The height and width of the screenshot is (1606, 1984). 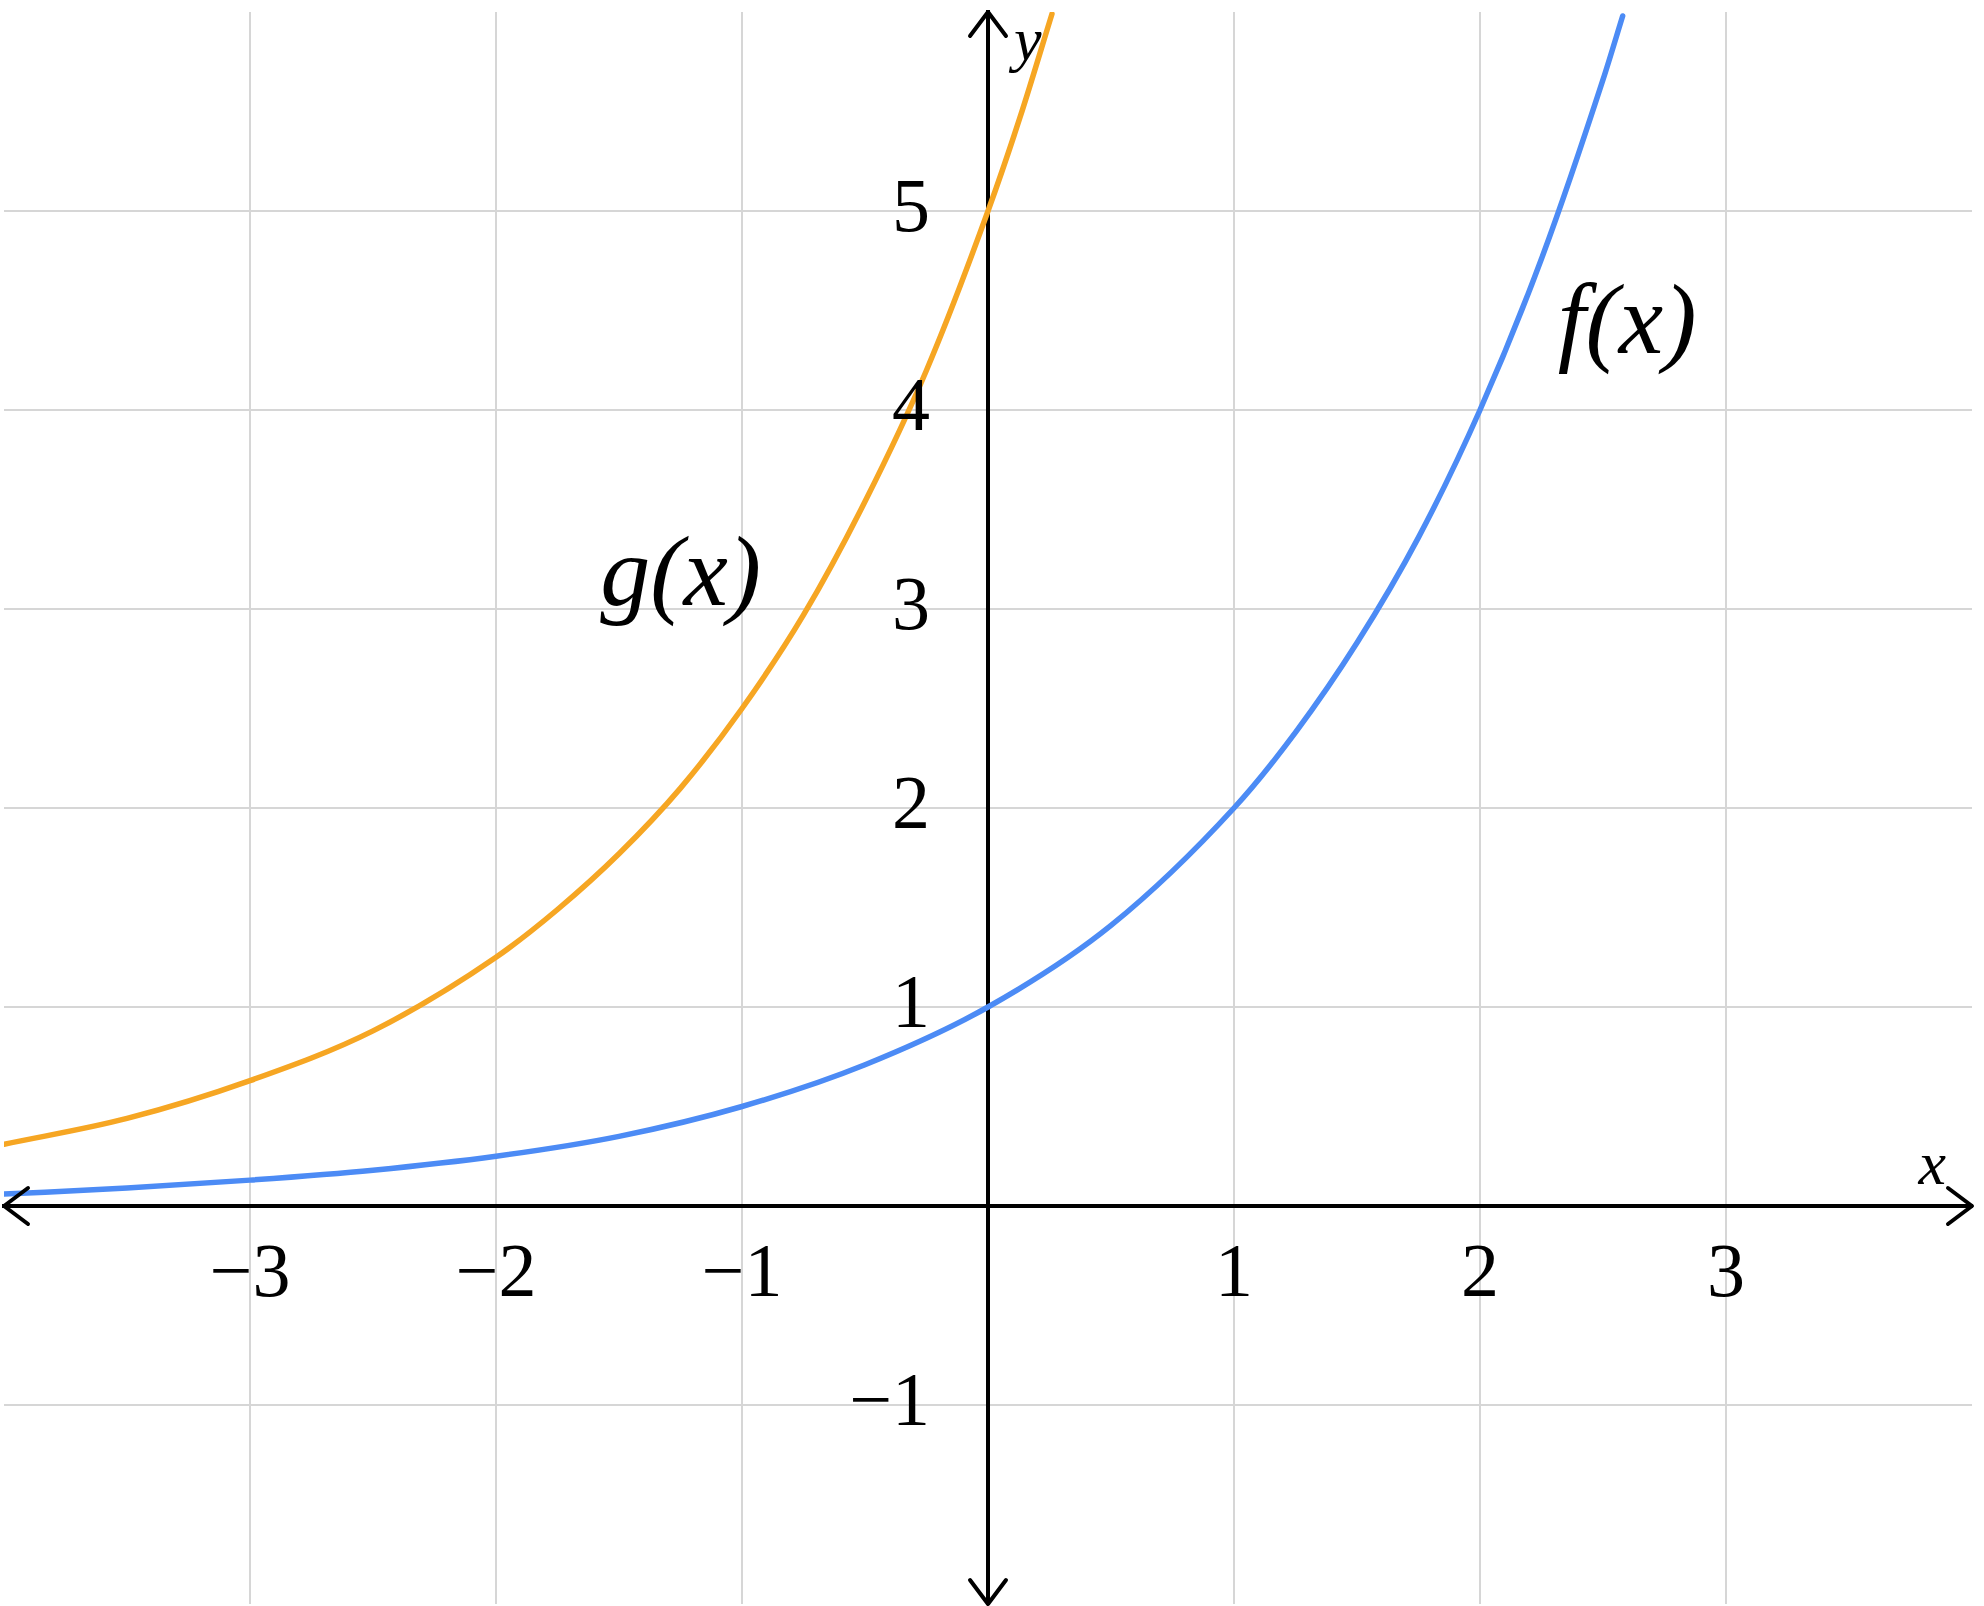 I want to click on x-tick-label: 2, so click(x=1480, y=1269).